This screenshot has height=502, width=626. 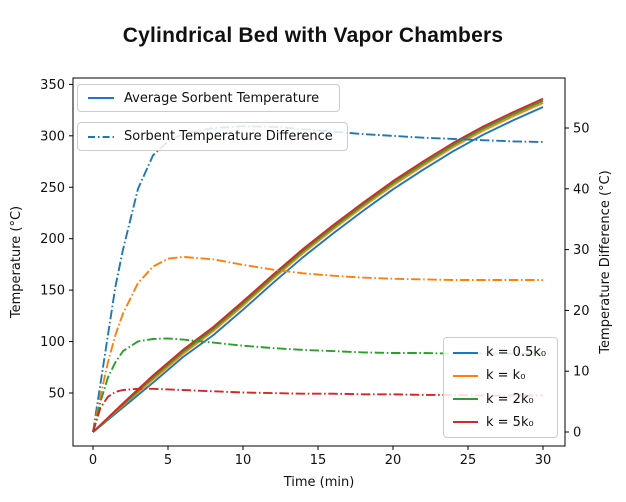 I want to click on legend-label: k = 2k₀, so click(x=510, y=399).